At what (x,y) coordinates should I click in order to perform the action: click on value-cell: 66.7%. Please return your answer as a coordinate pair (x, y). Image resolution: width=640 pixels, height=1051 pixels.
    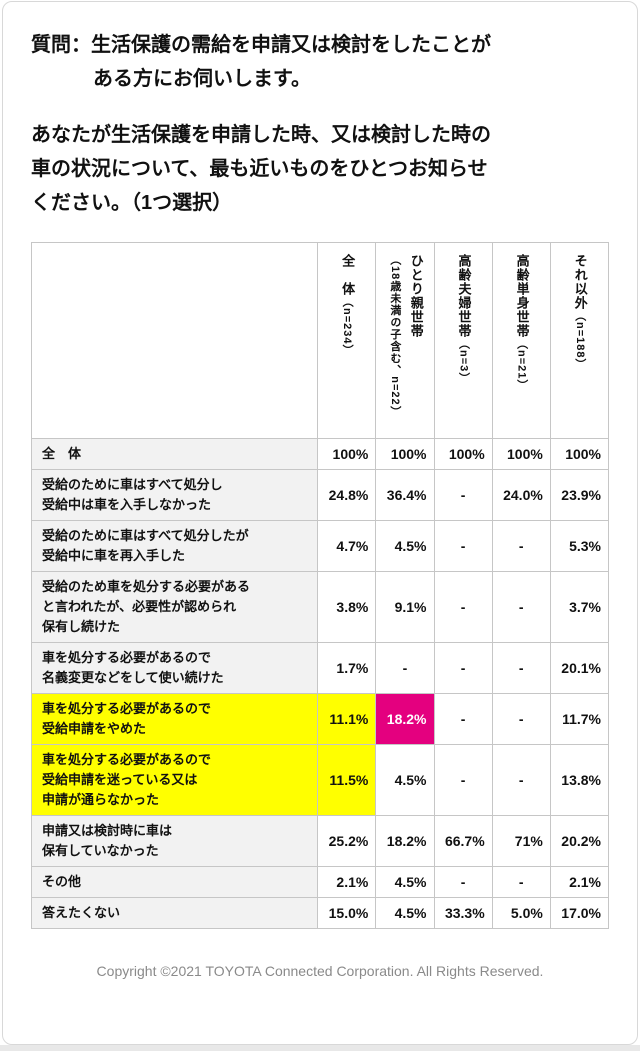
    Looking at the image, I should click on (463, 841).